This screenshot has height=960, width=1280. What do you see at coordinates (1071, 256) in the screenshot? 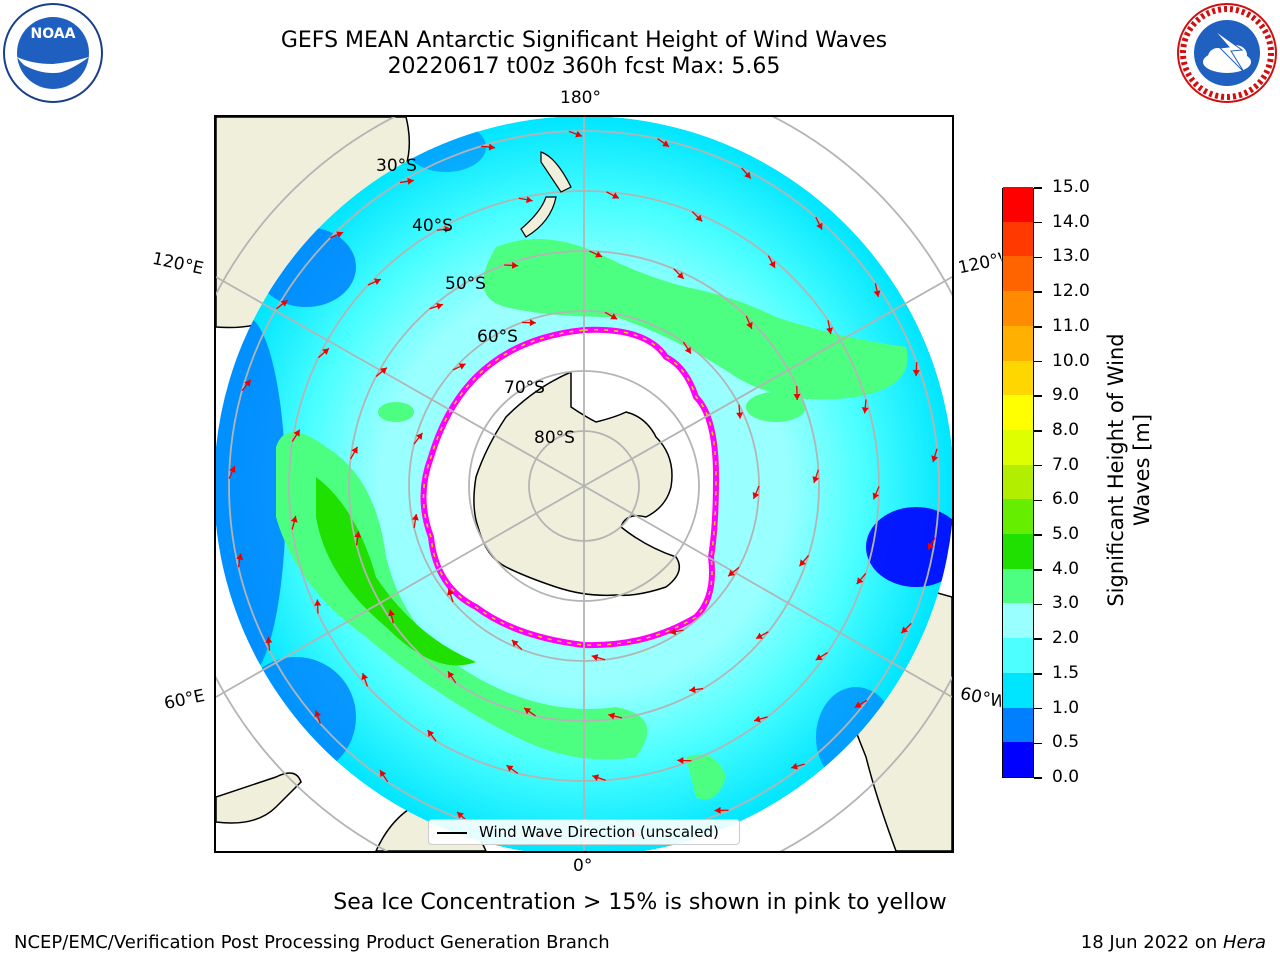
I see `colorbar-tick-label: 13.0` at bounding box center [1071, 256].